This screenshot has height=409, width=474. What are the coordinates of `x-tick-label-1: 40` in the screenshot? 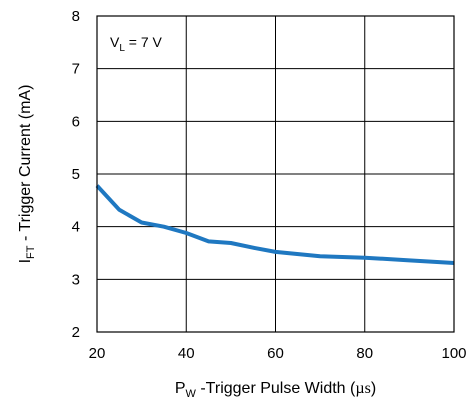 It's located at (186, 353).